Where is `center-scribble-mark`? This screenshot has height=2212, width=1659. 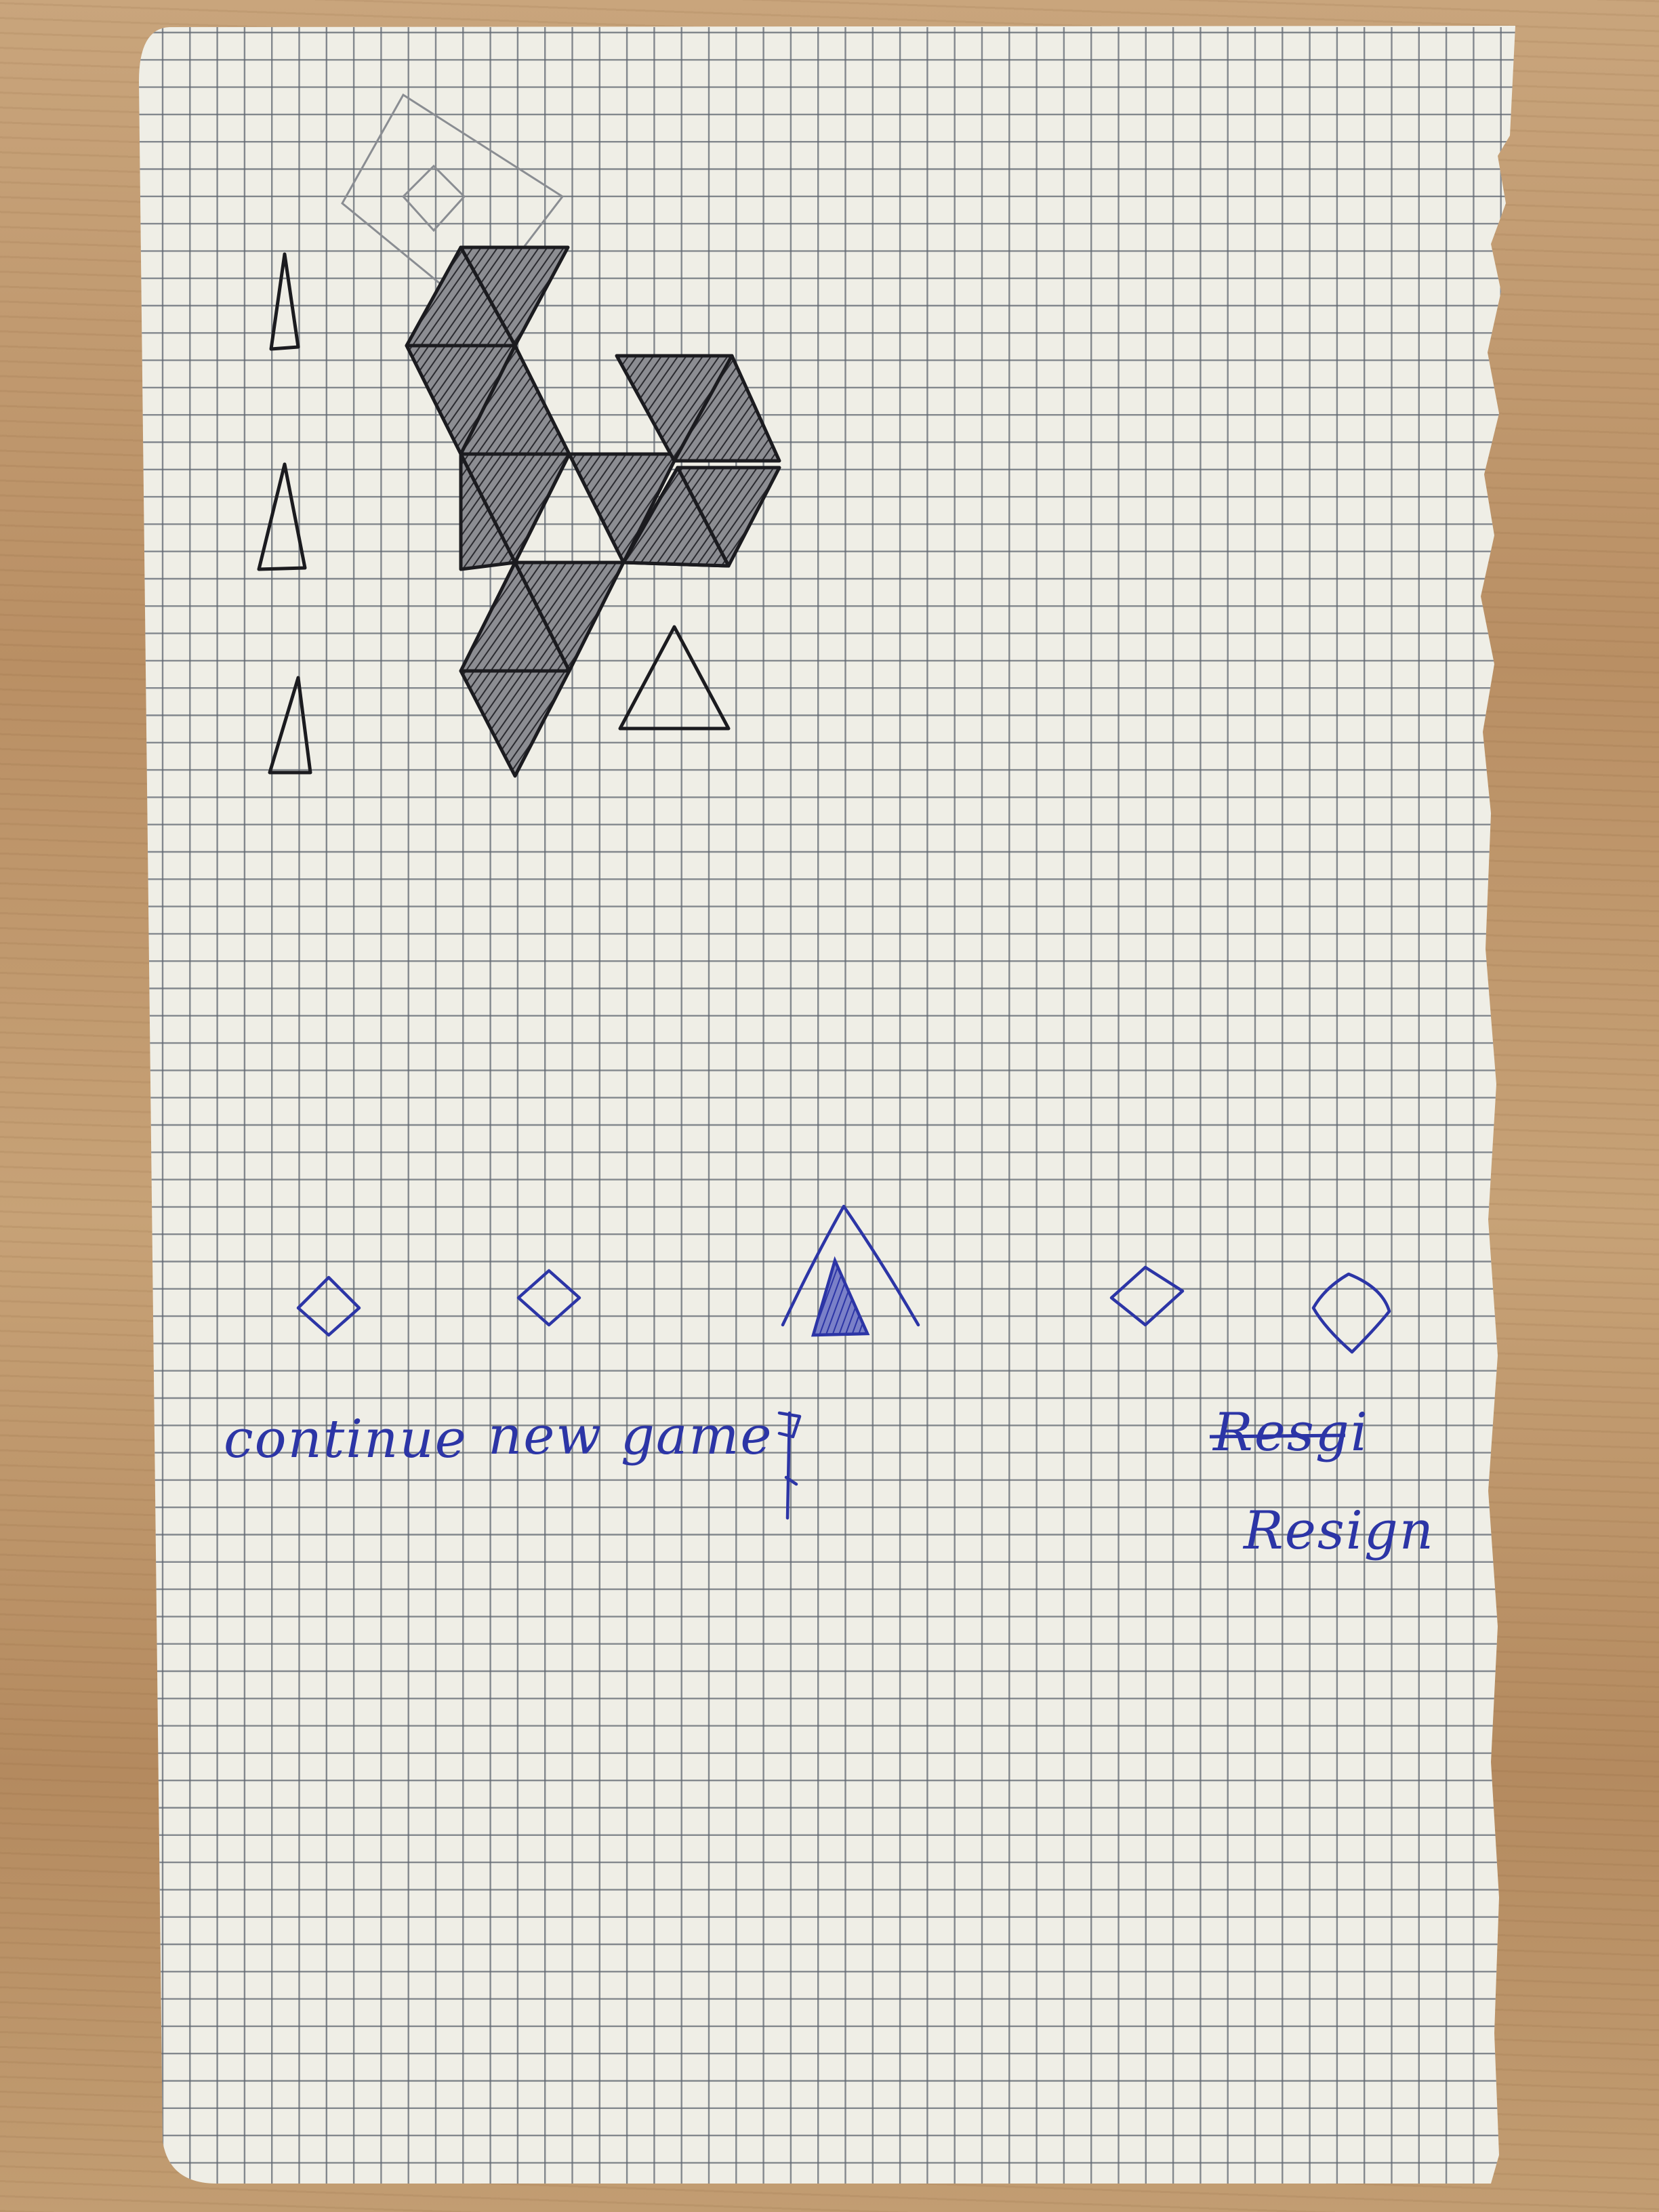 center-scribble-mark is located at coordinates (790, 1465).